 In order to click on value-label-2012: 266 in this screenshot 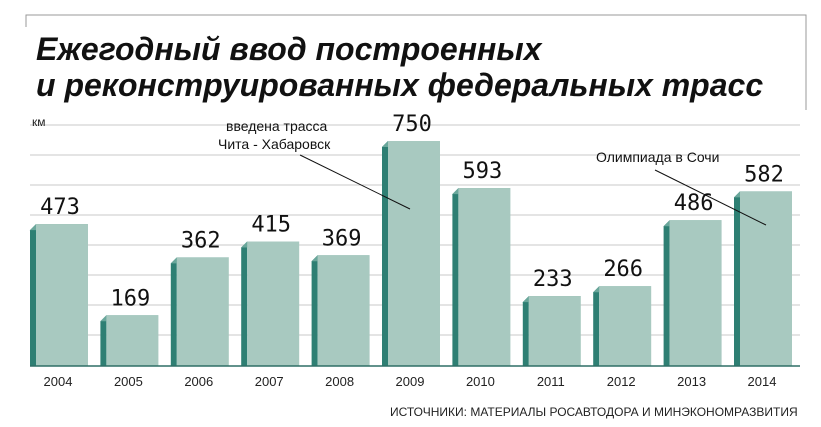, I will do `click(623, 269)`.